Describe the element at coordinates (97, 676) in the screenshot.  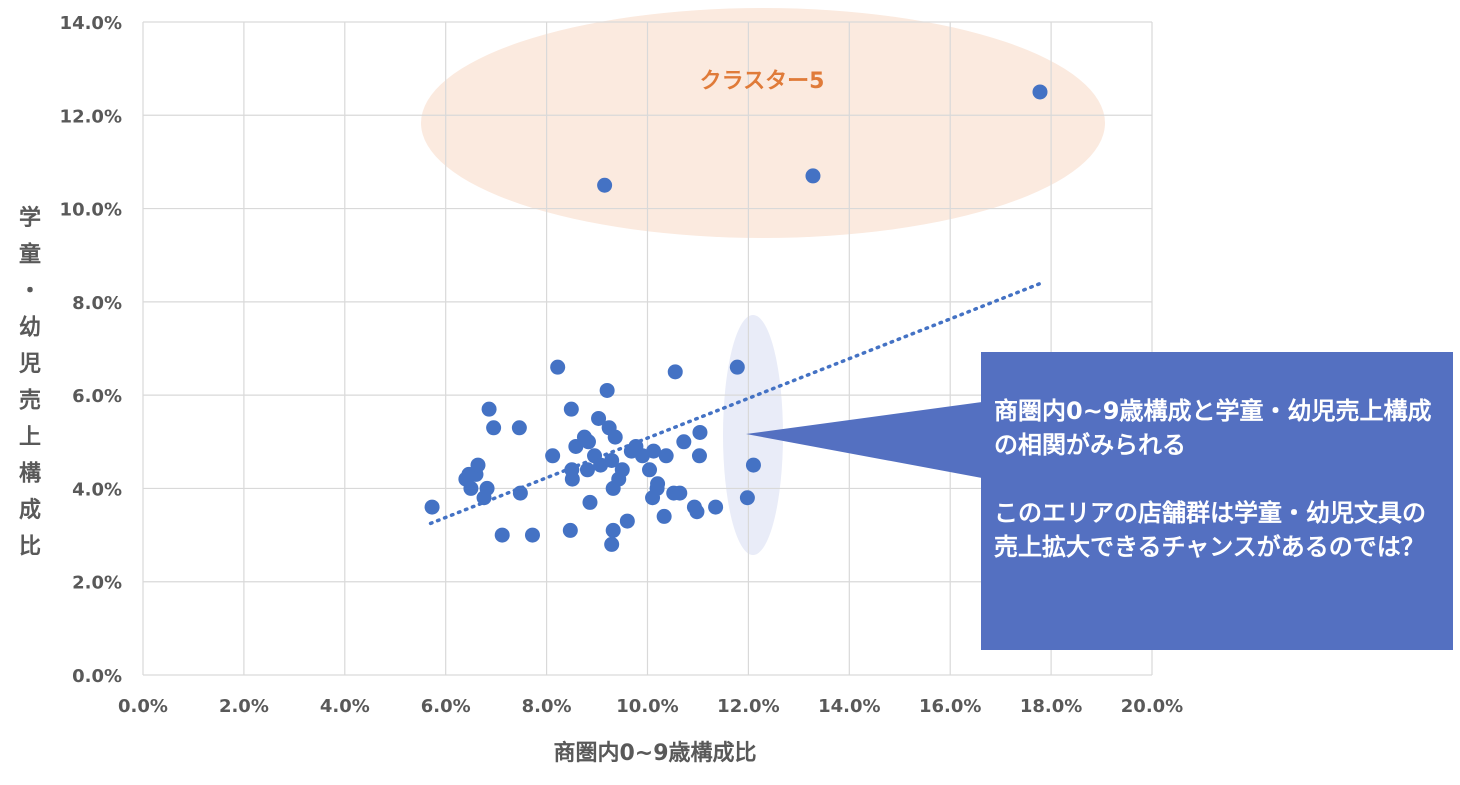
I see `y-tick-label: 0.0%` at that location.